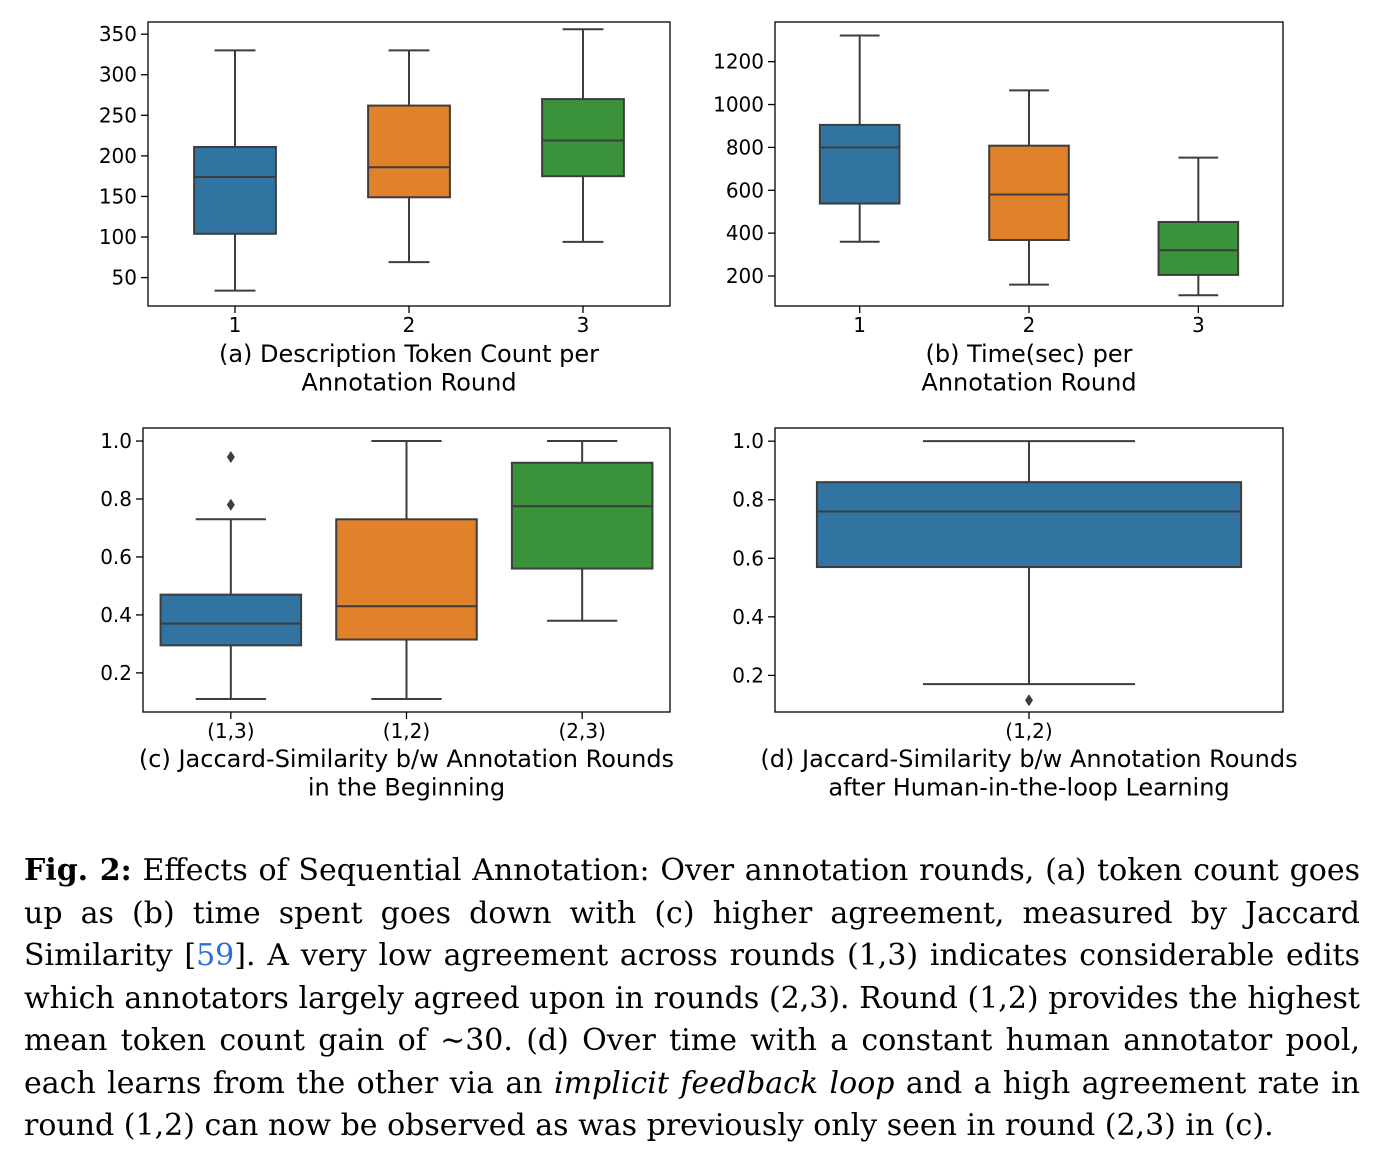 Image resolution: width=1388 pixels, height=1150 pixels. Describe the element at coordinates (118, 75) in the screenshot. I see `y-tick-label: 300` at that location.